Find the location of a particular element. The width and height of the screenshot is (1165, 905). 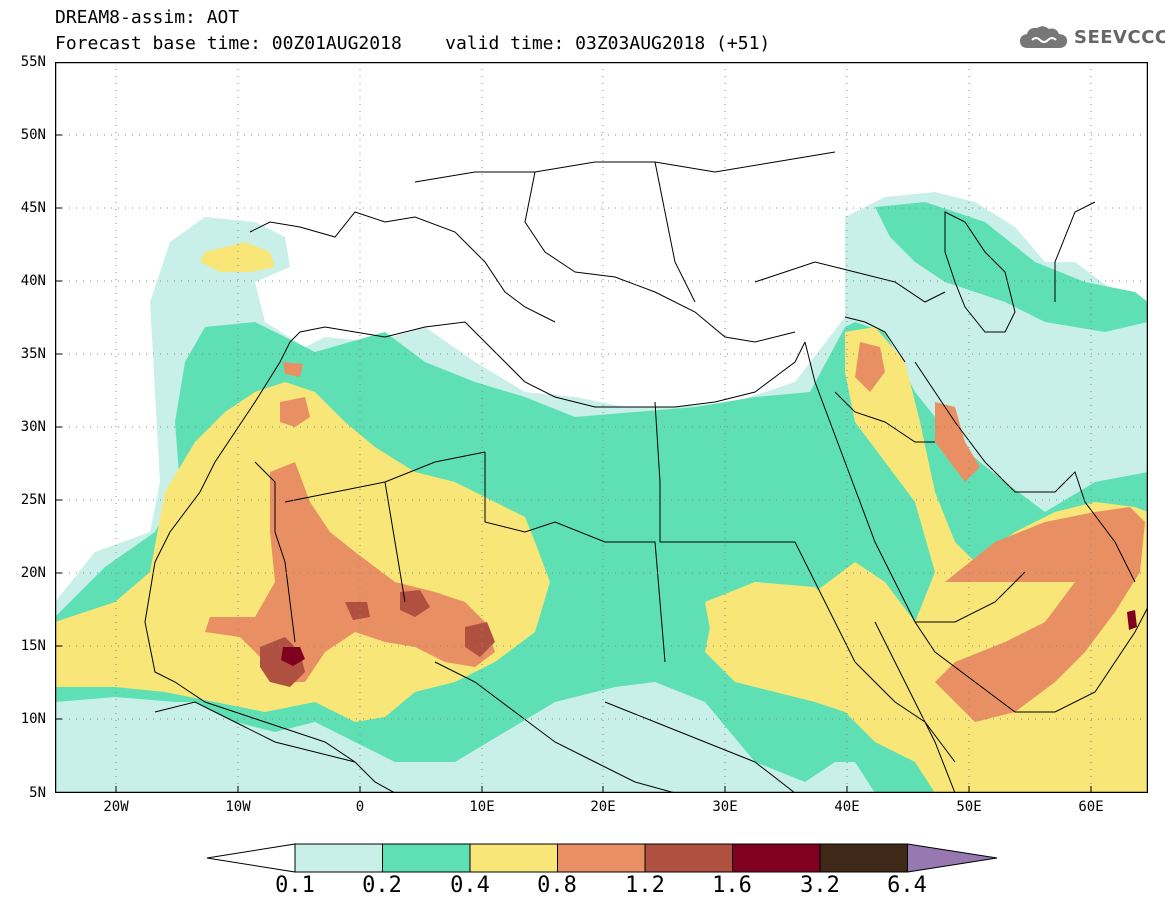

lat-label-55n: 55N is located at coordinates (33, 62).